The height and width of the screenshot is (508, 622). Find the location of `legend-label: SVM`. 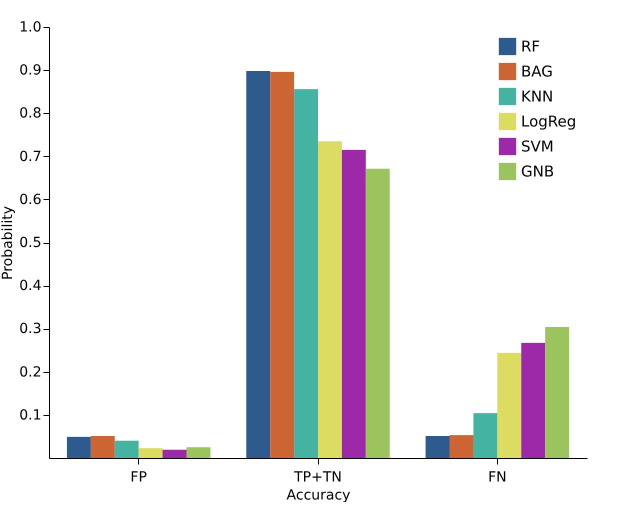

legend-label: SVM is located at coordinates (537, 147).